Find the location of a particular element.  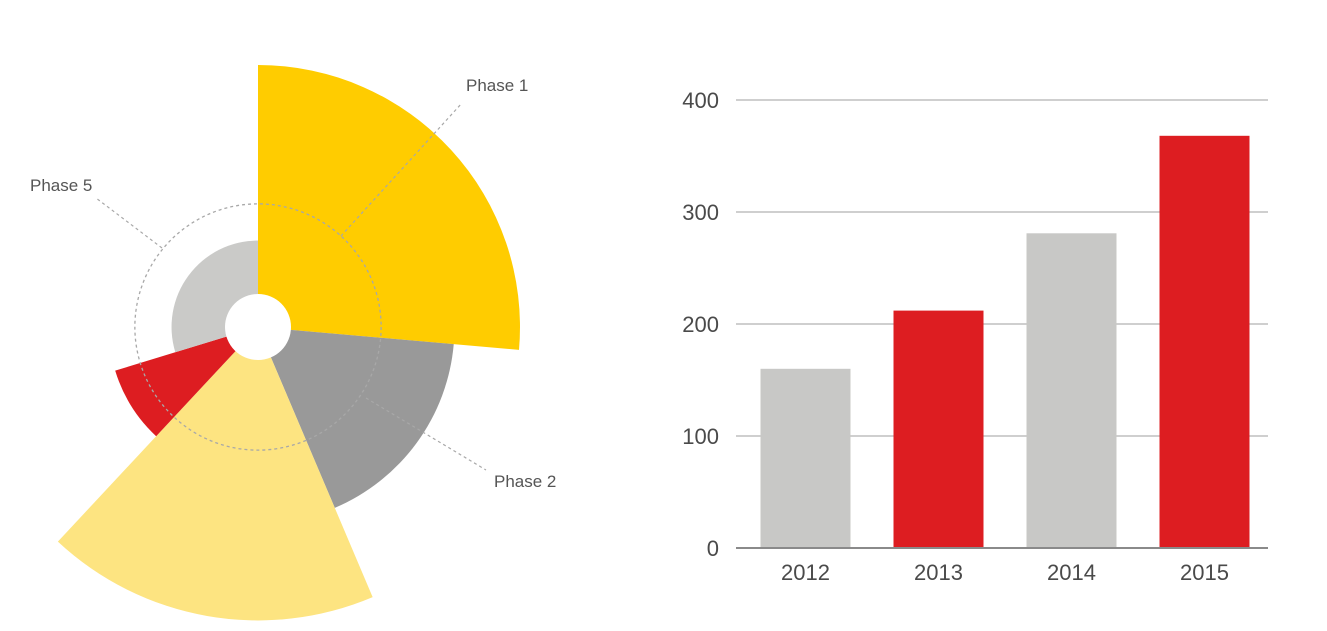

callout-phase-2: Phase 2 is located at coordinates (460, 444).